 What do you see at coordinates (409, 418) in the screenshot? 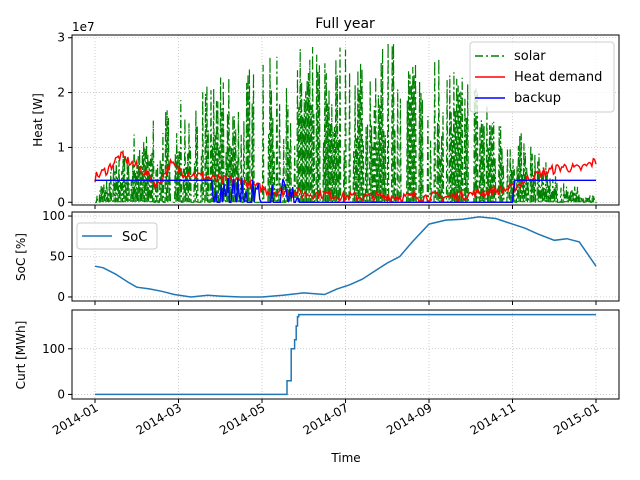
I see `x-tick-label: 2014-09` at bounding box center [409, 418].